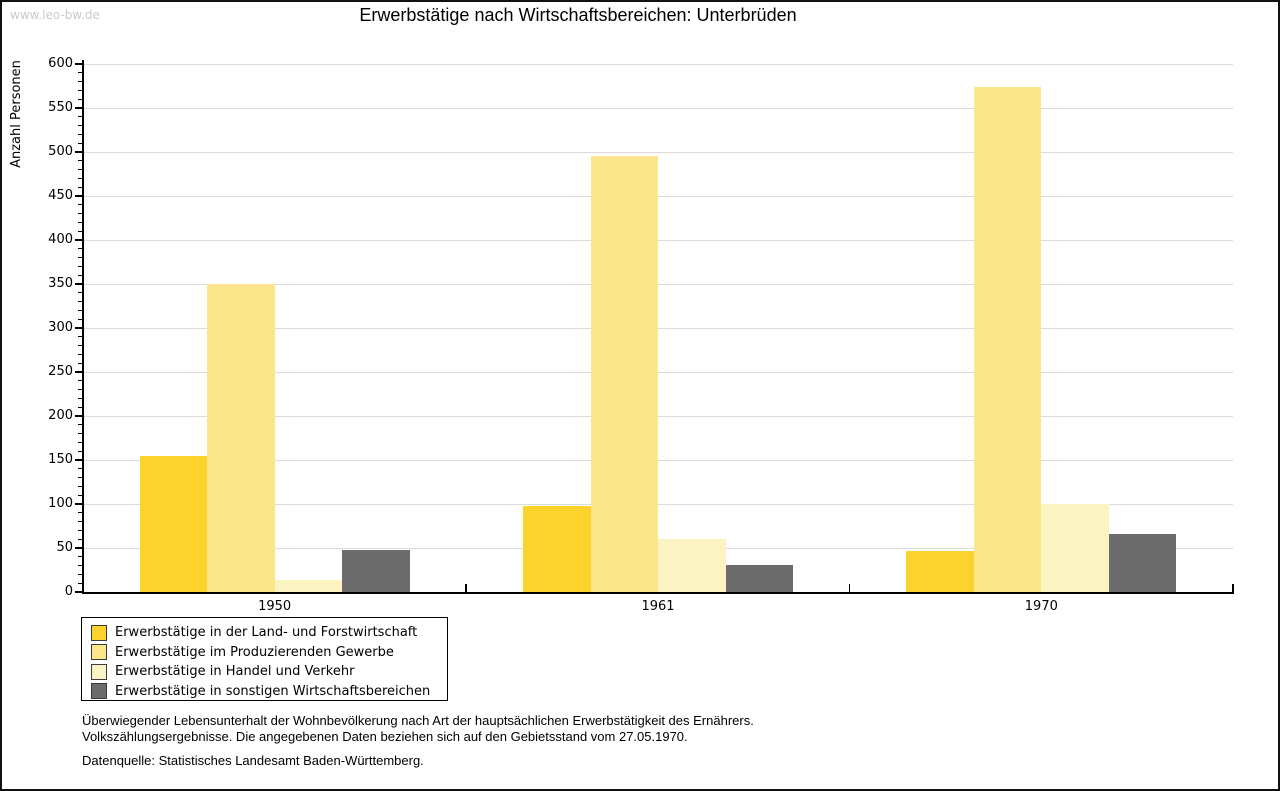 The image size is (1280, 791). Describe the element at coordinates (60, 459) in the screenshot. I see `y-tick-label: 150` at that location.